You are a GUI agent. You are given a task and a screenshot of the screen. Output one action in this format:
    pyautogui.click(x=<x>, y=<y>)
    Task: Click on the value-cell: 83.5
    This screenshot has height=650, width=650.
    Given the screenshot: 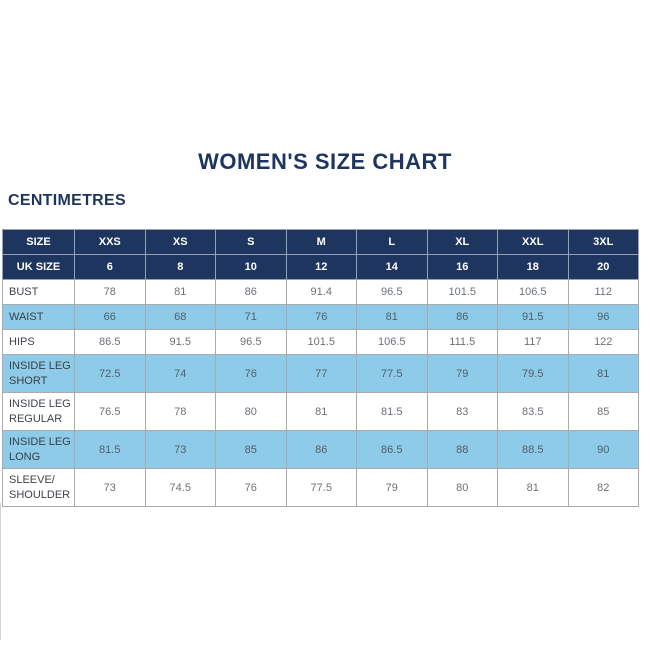 What is the action you would take?
    pyautogui.click(x=533, y=411)
    